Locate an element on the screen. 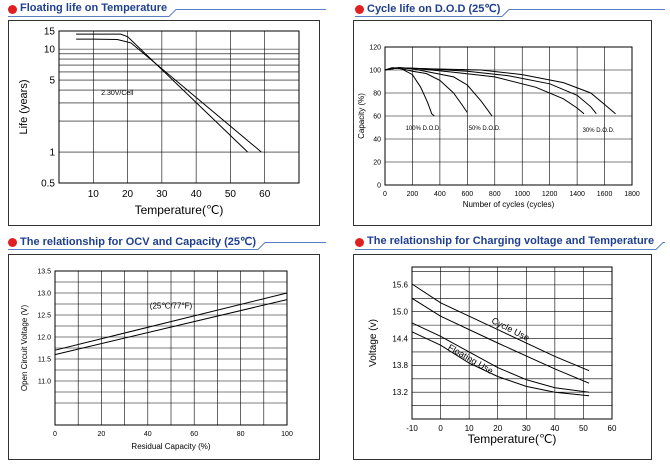  y-tick-label: 60 is located at coordinates (377, 116).